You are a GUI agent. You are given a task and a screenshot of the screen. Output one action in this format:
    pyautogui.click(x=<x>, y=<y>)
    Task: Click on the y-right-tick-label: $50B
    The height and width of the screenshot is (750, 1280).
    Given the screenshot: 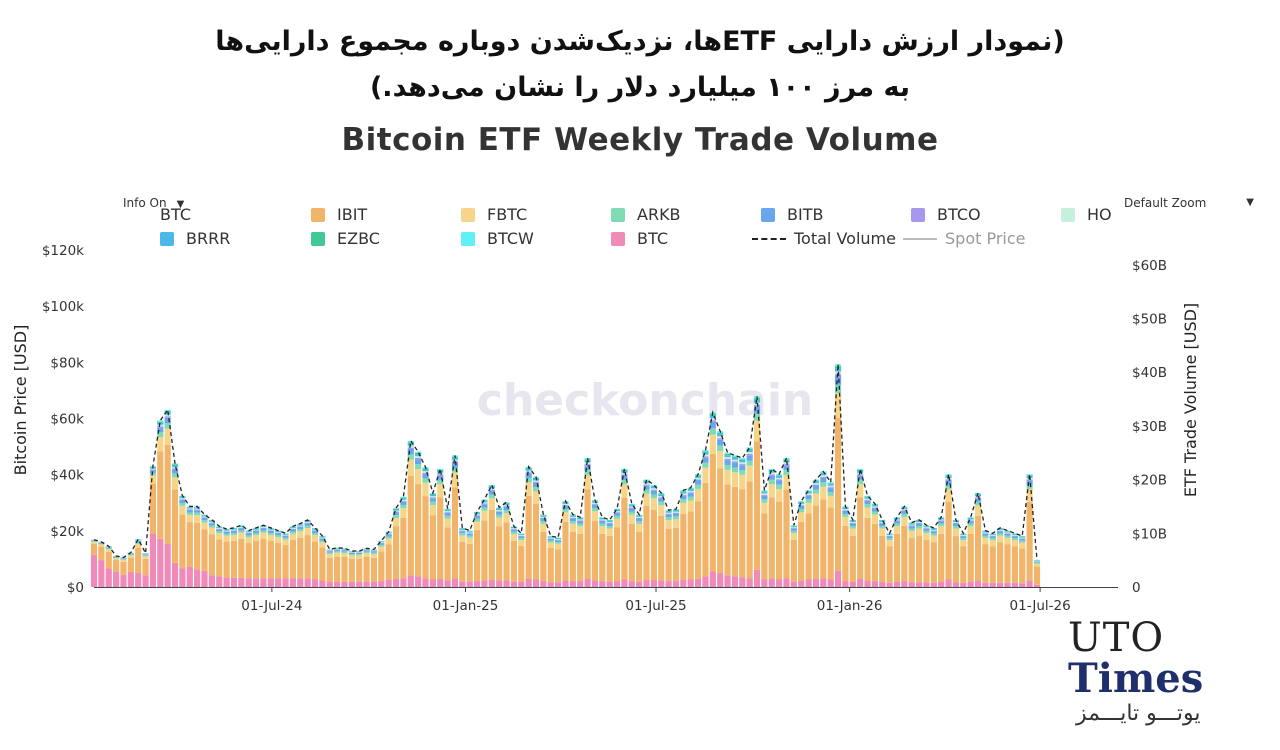 What is the action you would take?
    pyautogui.click(x=1149, y=320)
    